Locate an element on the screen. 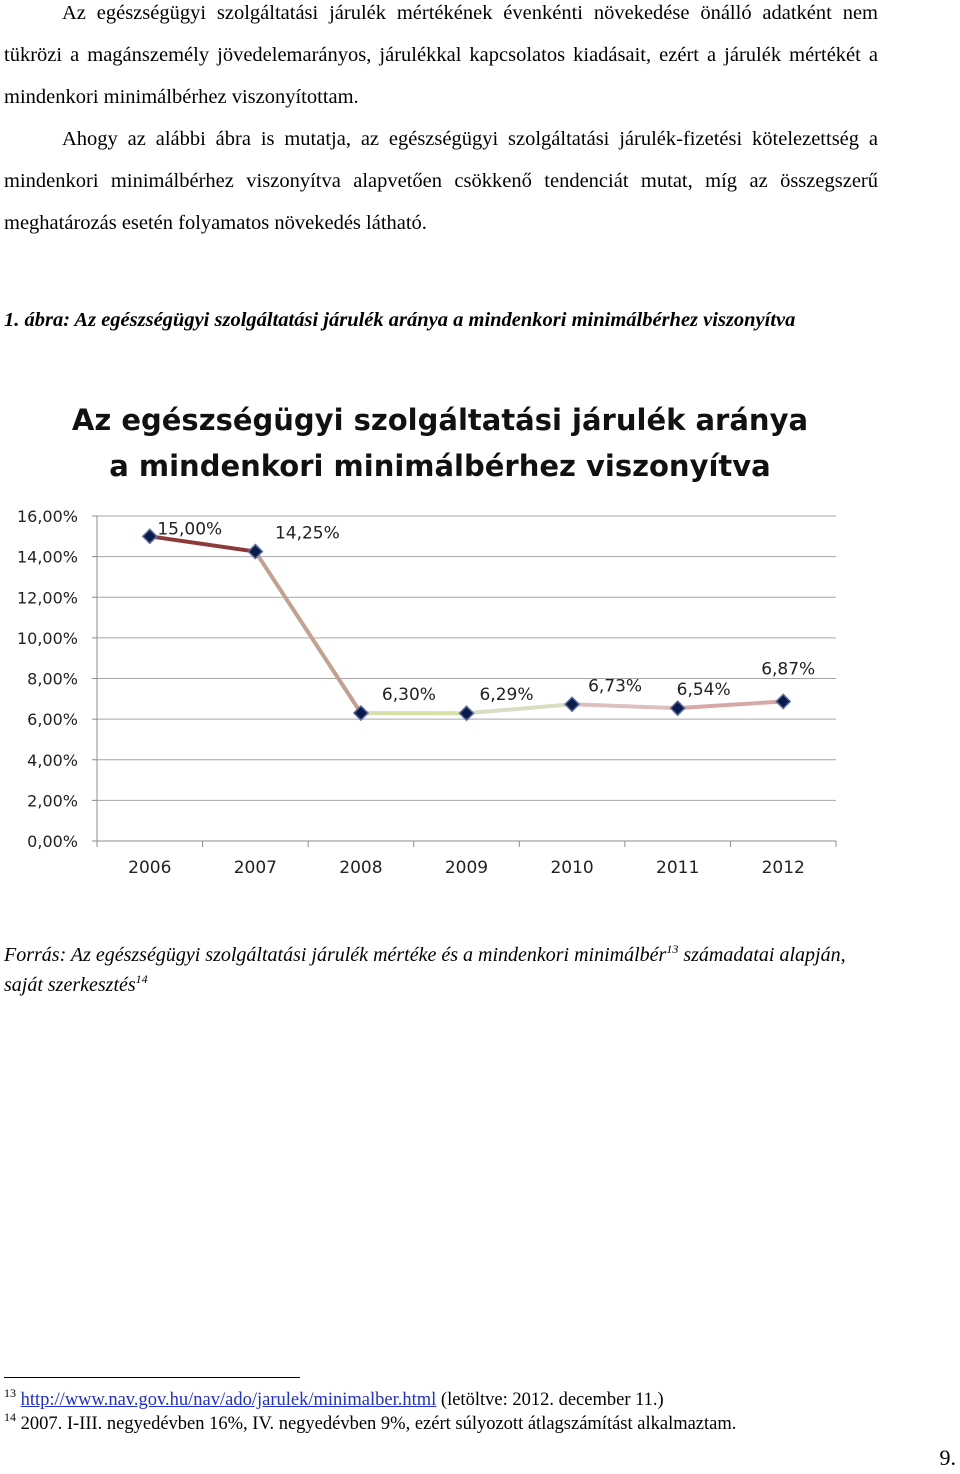 The width and height of the screenshot is (960, 1474). data-label: 6,87% is located at coordinates (788, 669).